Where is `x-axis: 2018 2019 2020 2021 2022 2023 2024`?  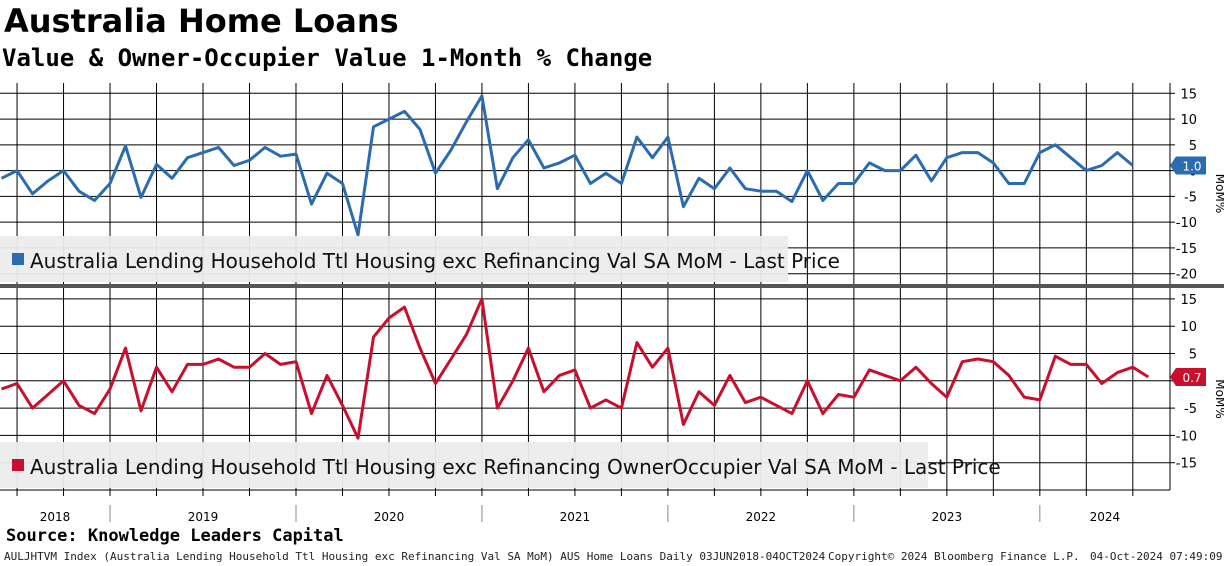
x-axis: 2018 2019 2020 2021 2022 2023 2024 is located at coordinates (585, 506).